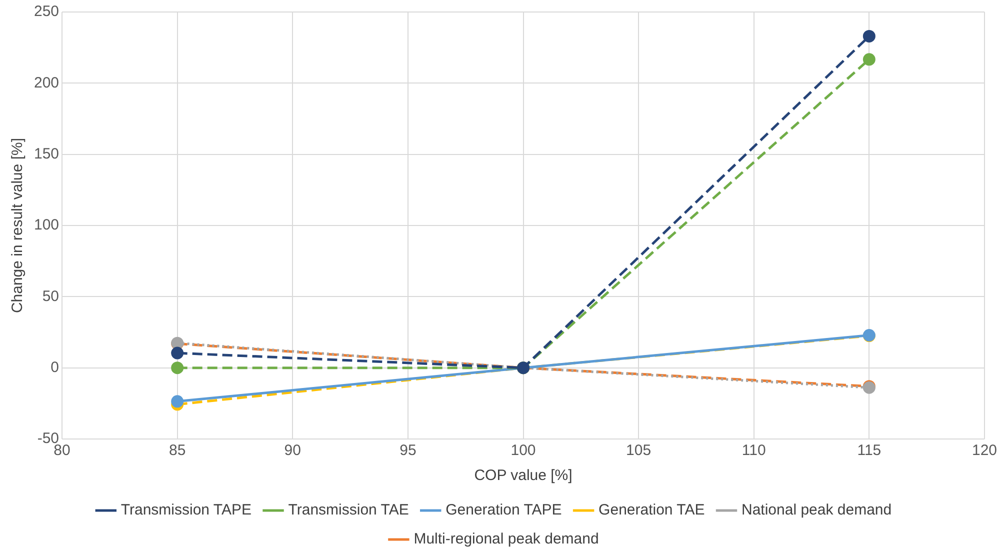 The image size is (1000, 557). Describe the element at coordinates (186, 510) in the screenshot. I see `legend-label: Transmission TAPE` at that location.